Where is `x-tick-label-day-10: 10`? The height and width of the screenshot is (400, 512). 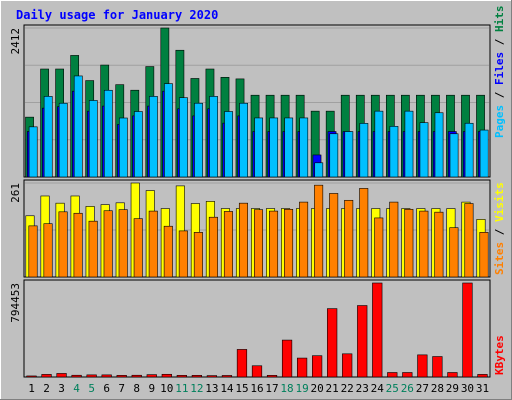
x-tick-label-day-10: 10 is located at coordinates (166, 388).